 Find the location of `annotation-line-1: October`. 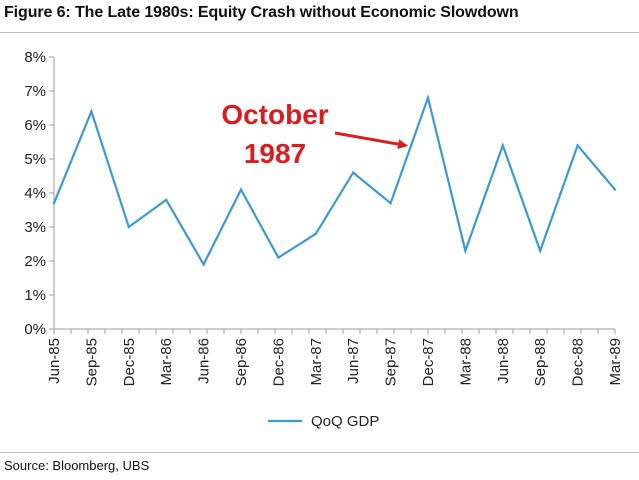

annotation-line-1: October is located at coordinates (274, 114).